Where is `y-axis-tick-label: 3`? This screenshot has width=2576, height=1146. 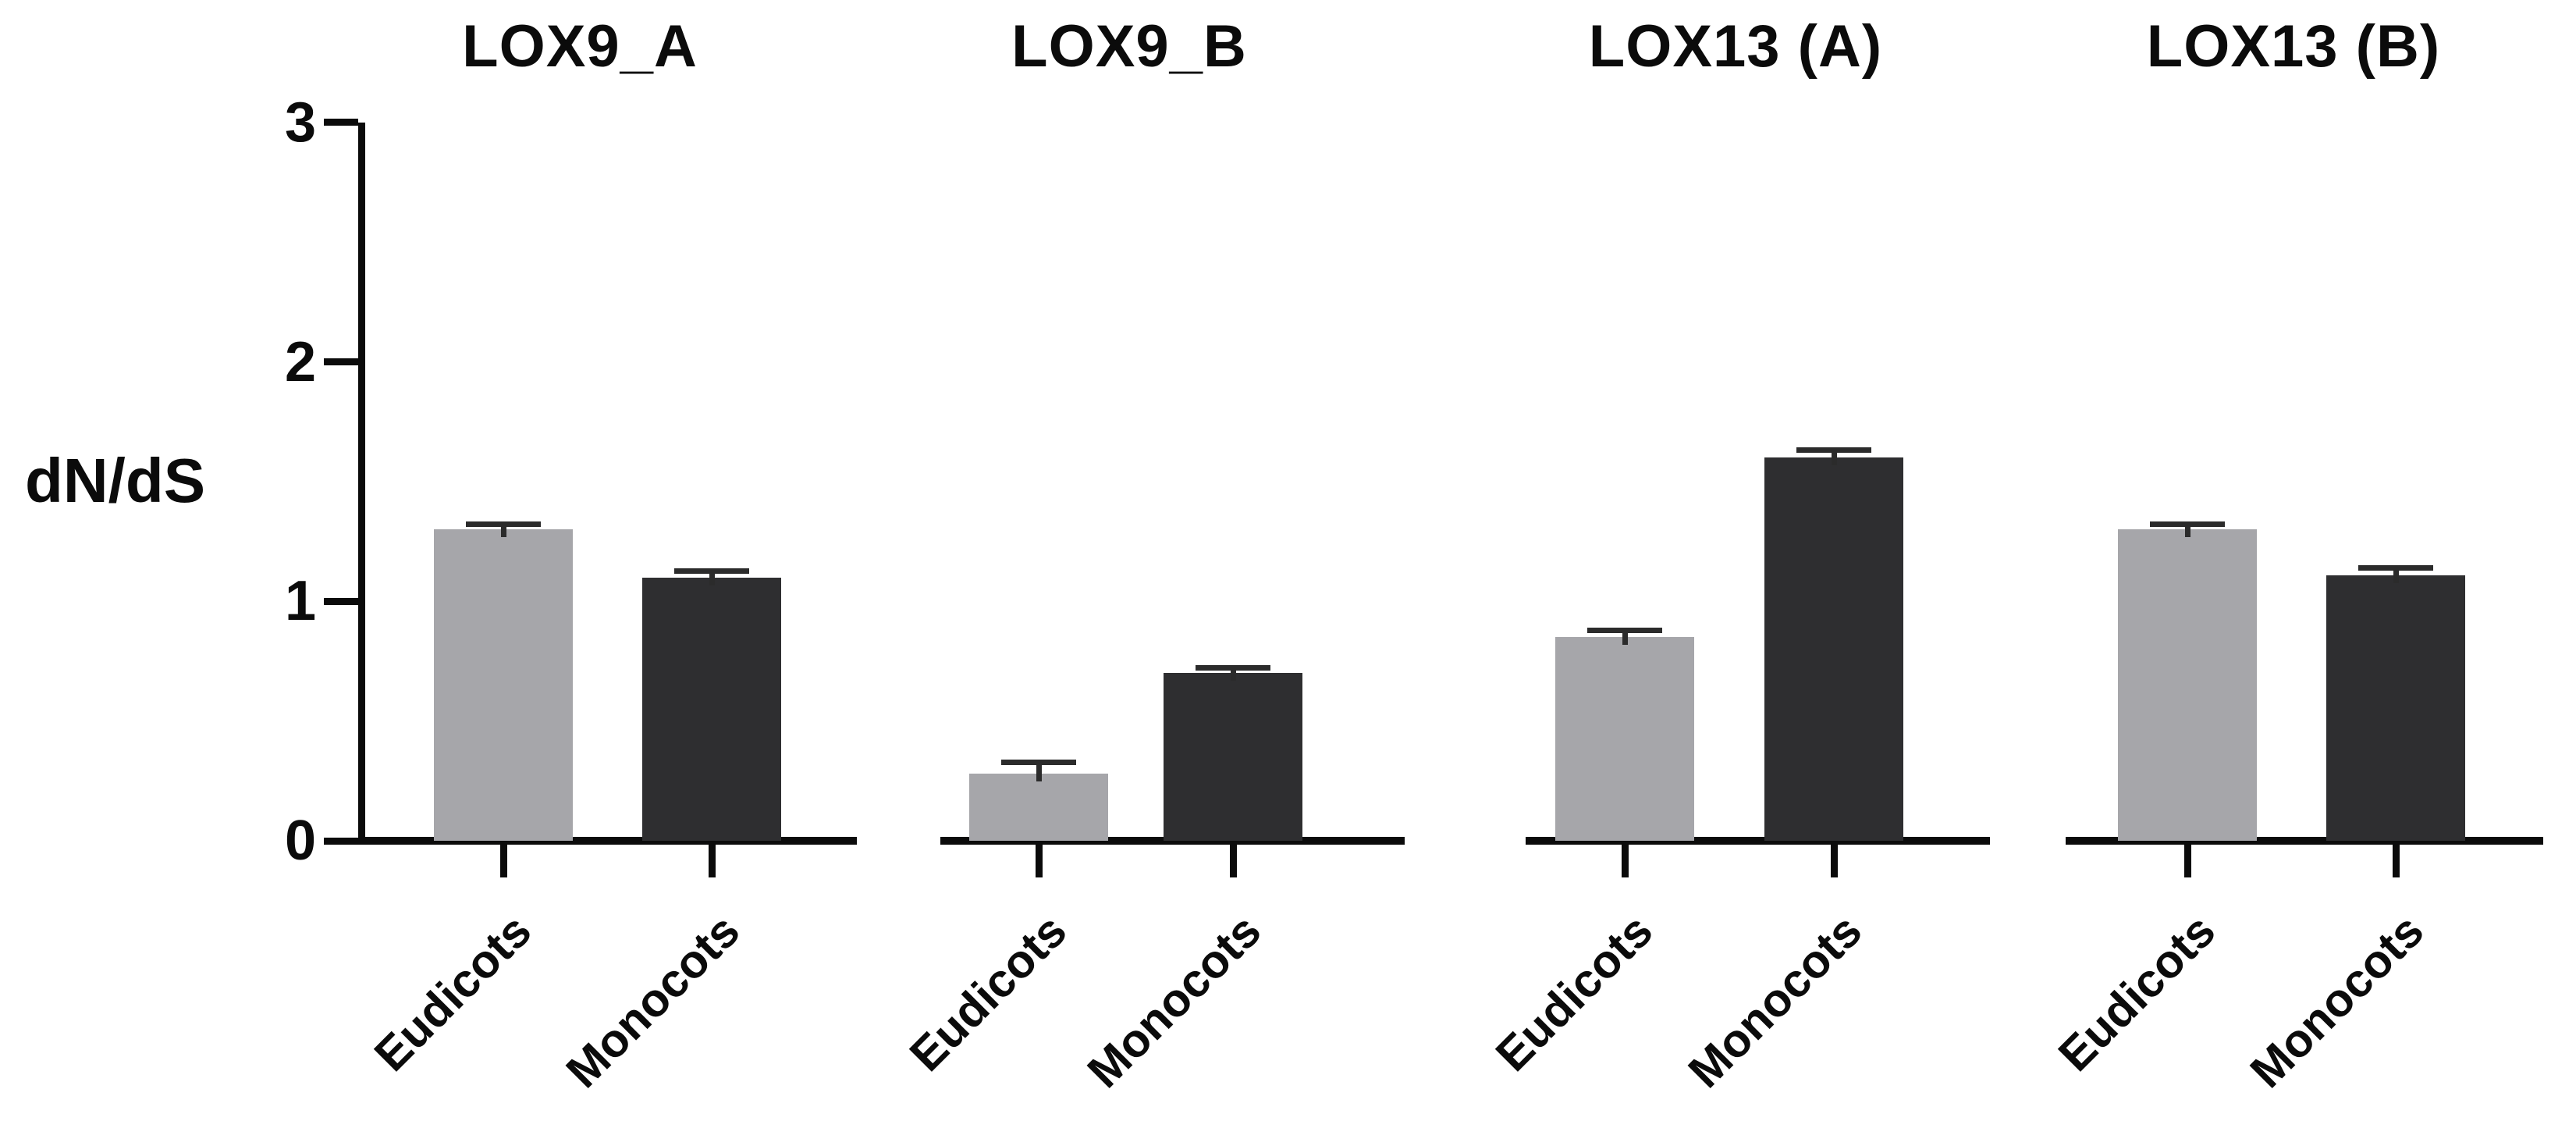
y-axis-tick-label: 3 is located at coordinates (300, 122).